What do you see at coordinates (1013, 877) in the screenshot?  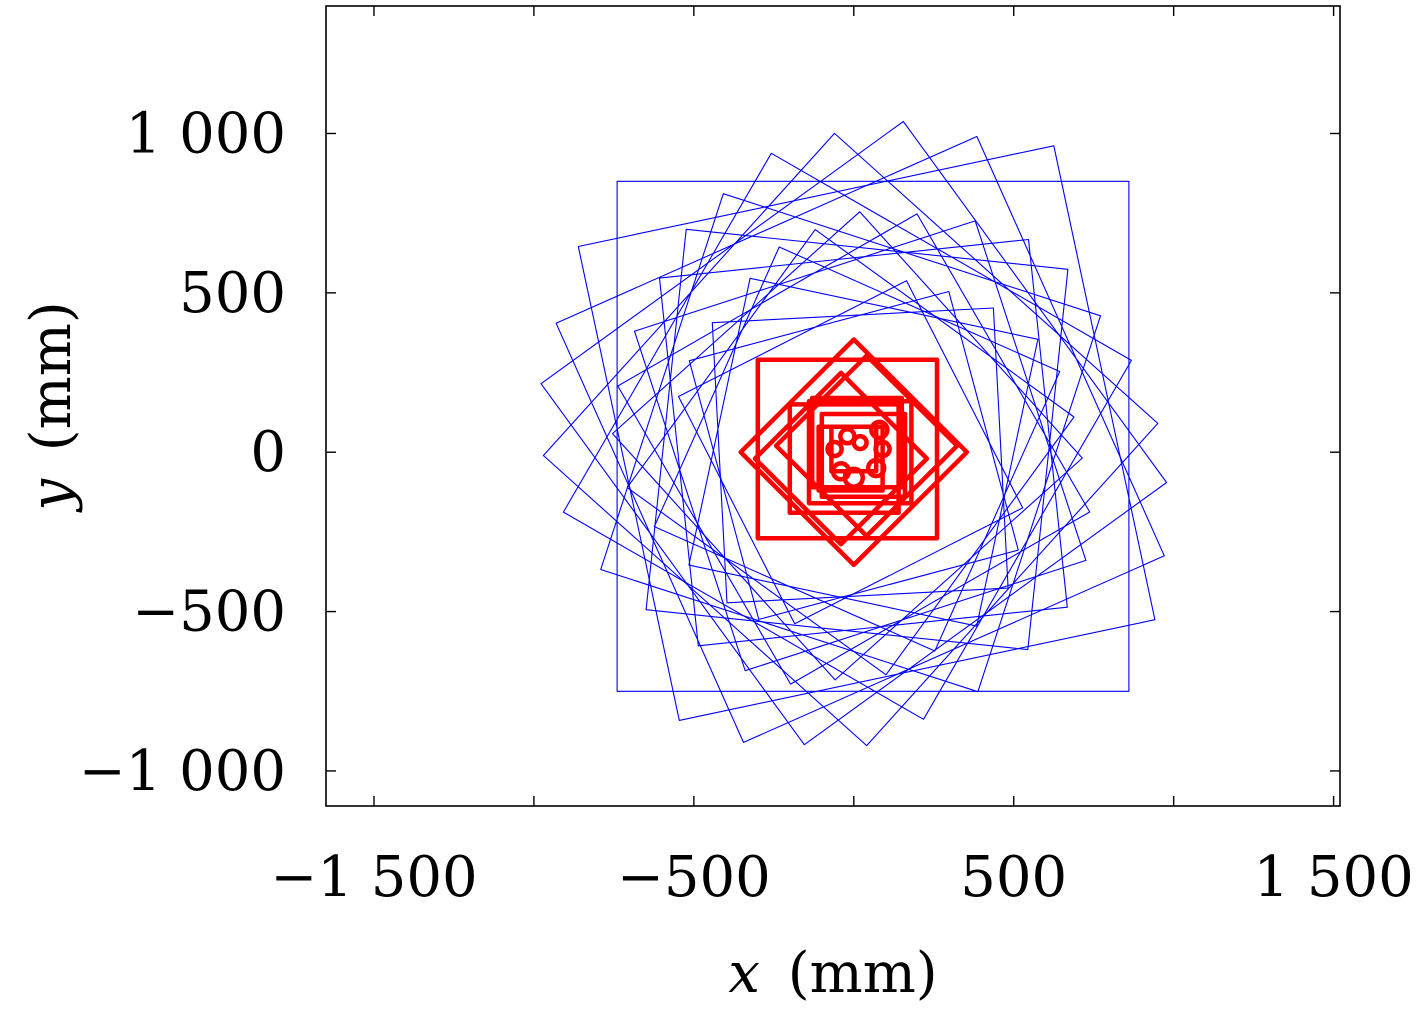 I see `x-tick-label: 500` at bounding box center [1013, 877].